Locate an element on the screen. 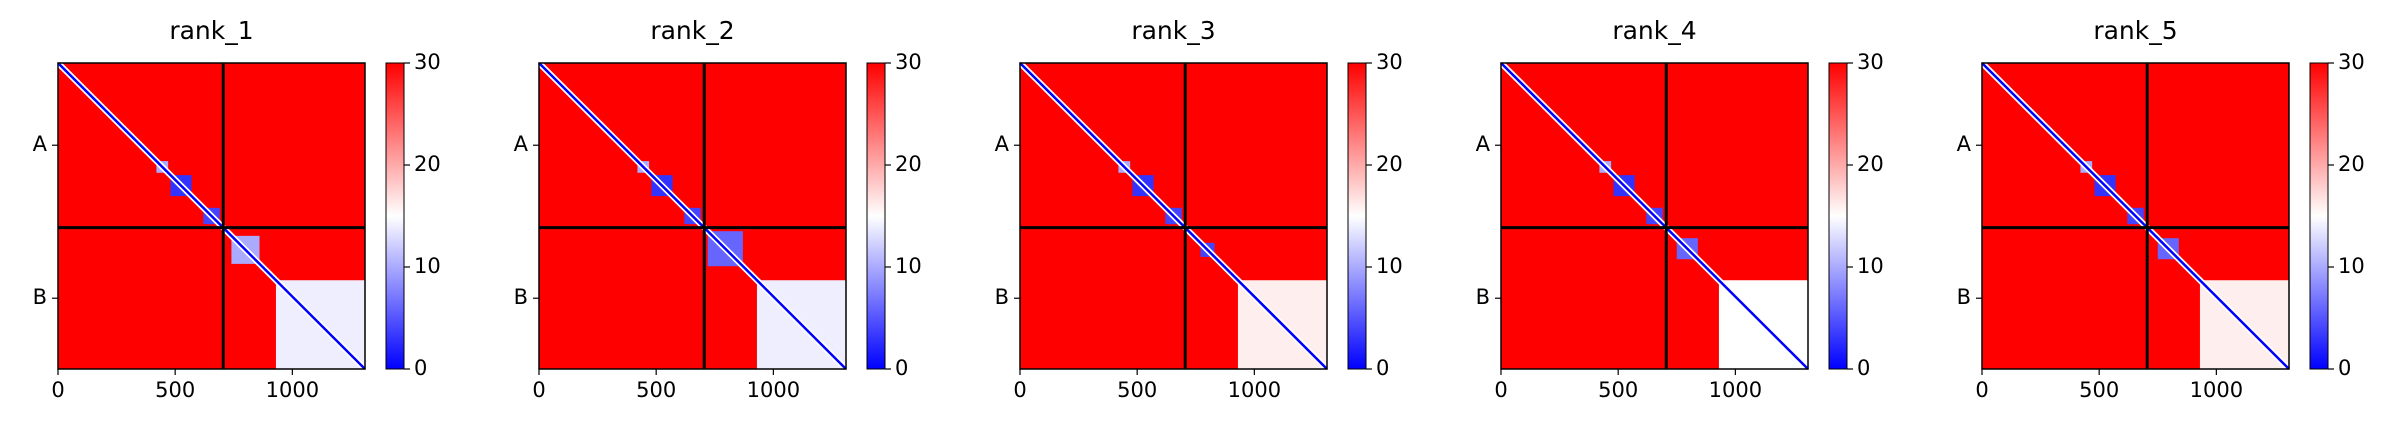 The height and width of the screenshot is (438, 2401). chart-title: rank_1 is located at coordinates (211, 30).